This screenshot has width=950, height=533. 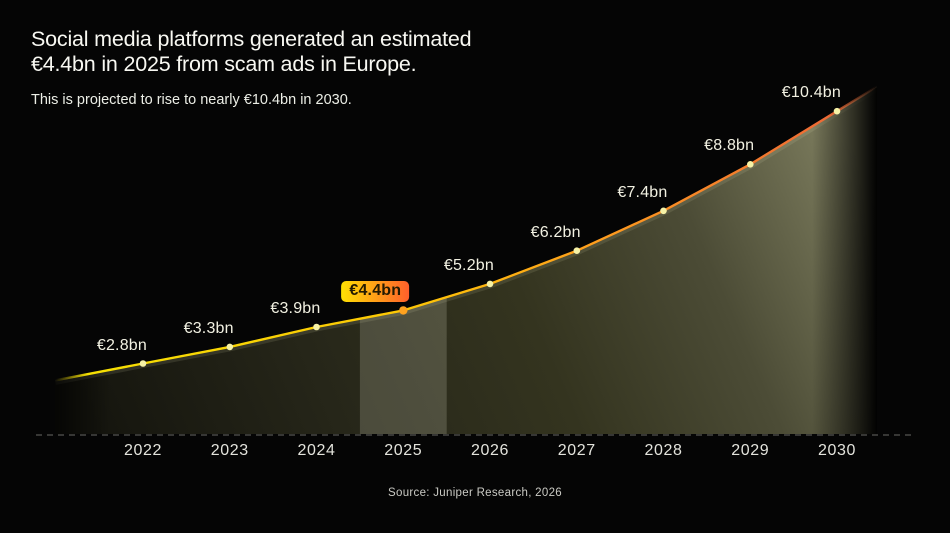 I want to click on data-point-highlight, so click(x=403, y=310).